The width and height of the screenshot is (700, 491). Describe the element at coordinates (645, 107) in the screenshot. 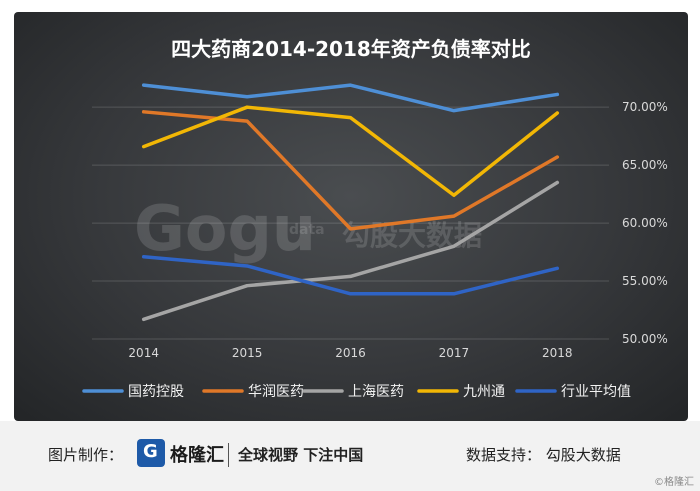

I see `y-tick-label: 70.00%` at that location.